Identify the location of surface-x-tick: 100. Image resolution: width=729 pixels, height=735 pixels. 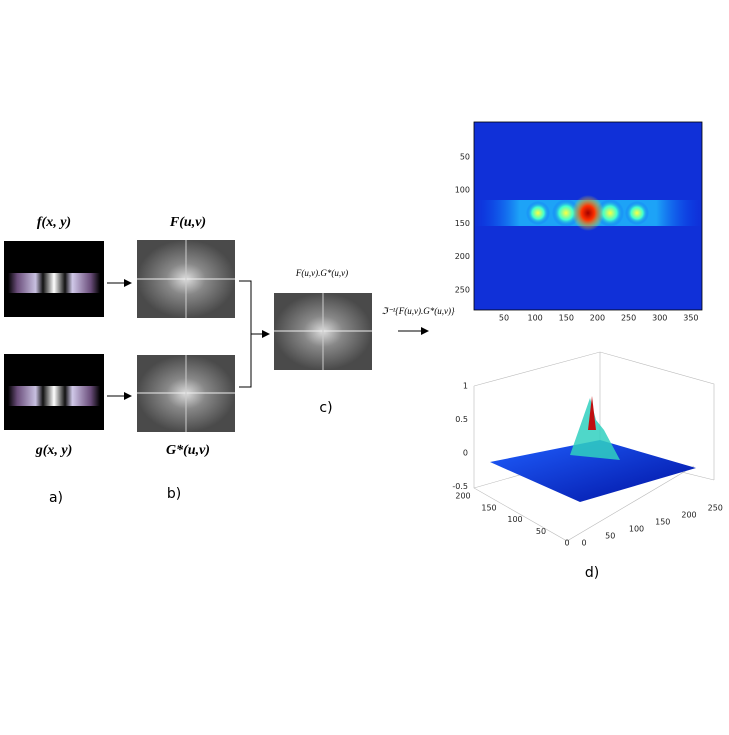
(636, 529).